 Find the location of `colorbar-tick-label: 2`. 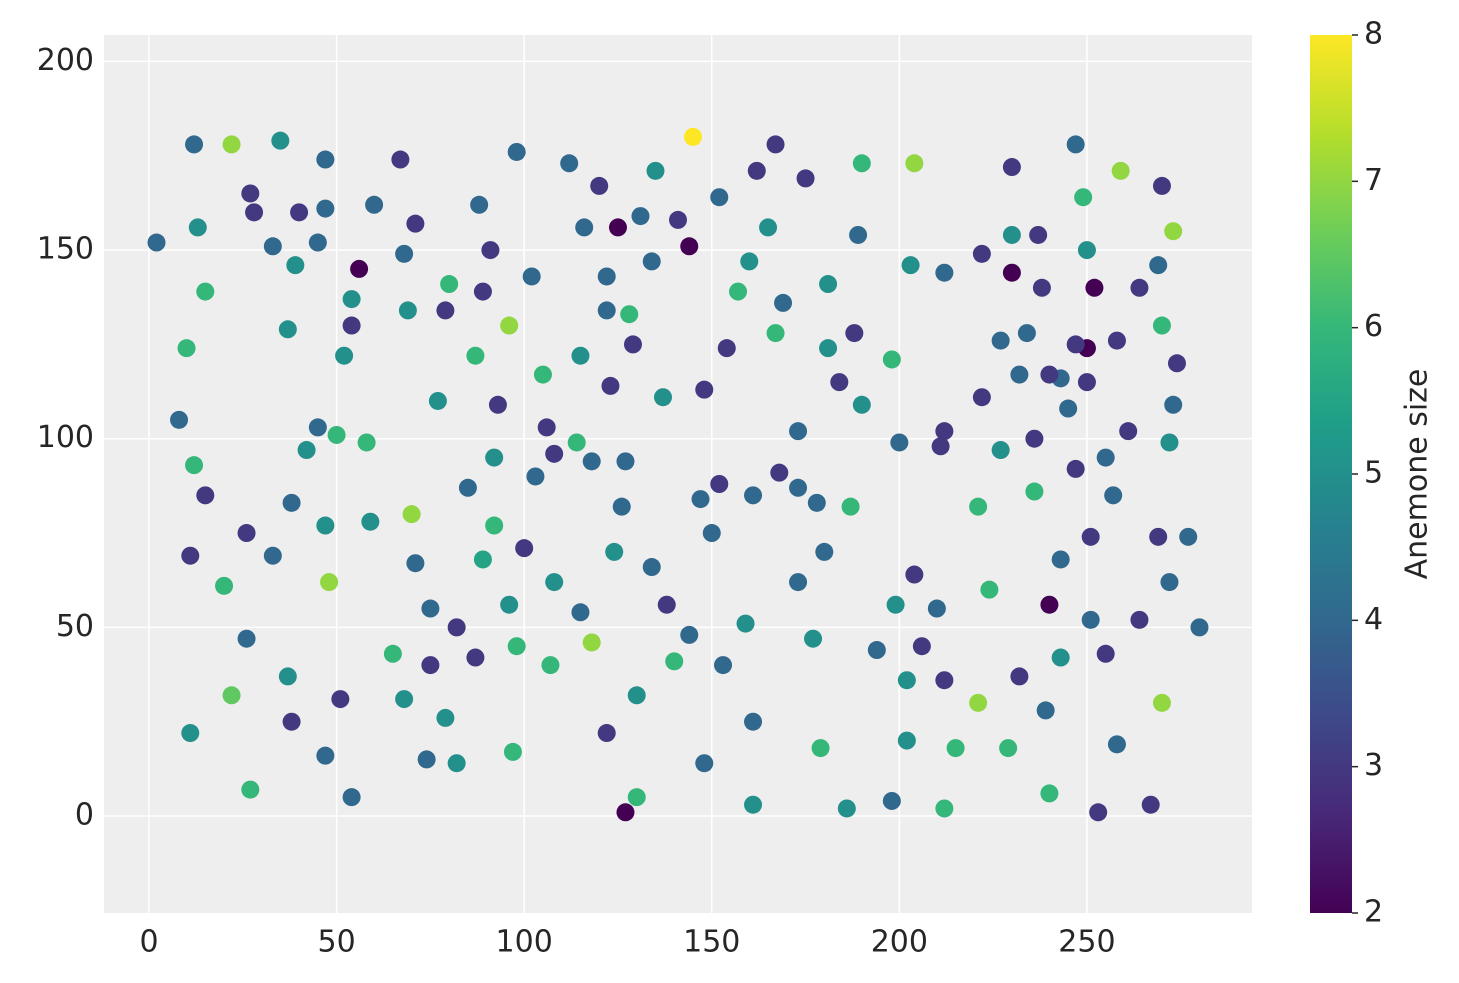

colorbar-tick-label: 2 is located at coordinates (1373, 912).